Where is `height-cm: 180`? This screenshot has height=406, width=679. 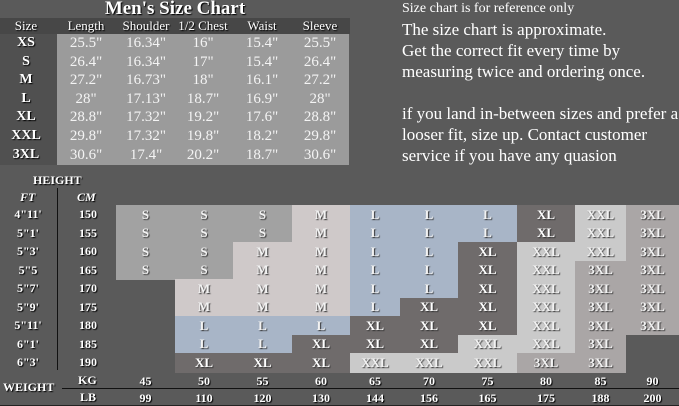
height-cm: 180 is located at coordinates (88, 325).